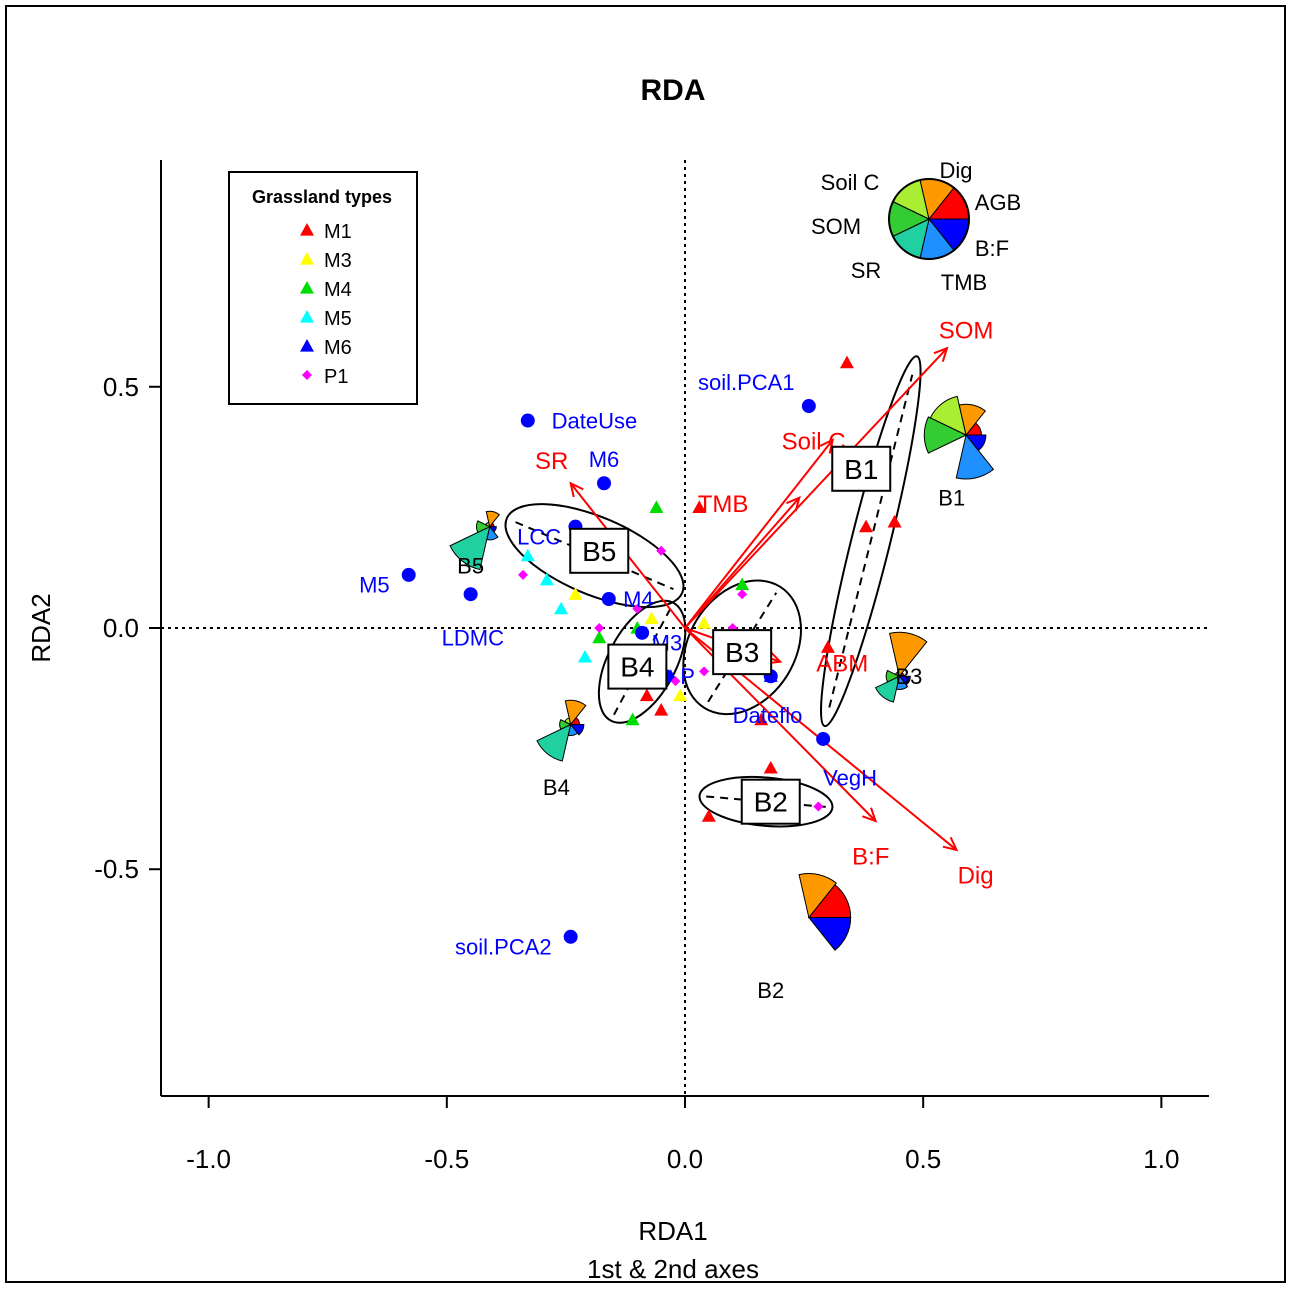  I want to click on cluster-pie-b2: B2, so click(804, 937).